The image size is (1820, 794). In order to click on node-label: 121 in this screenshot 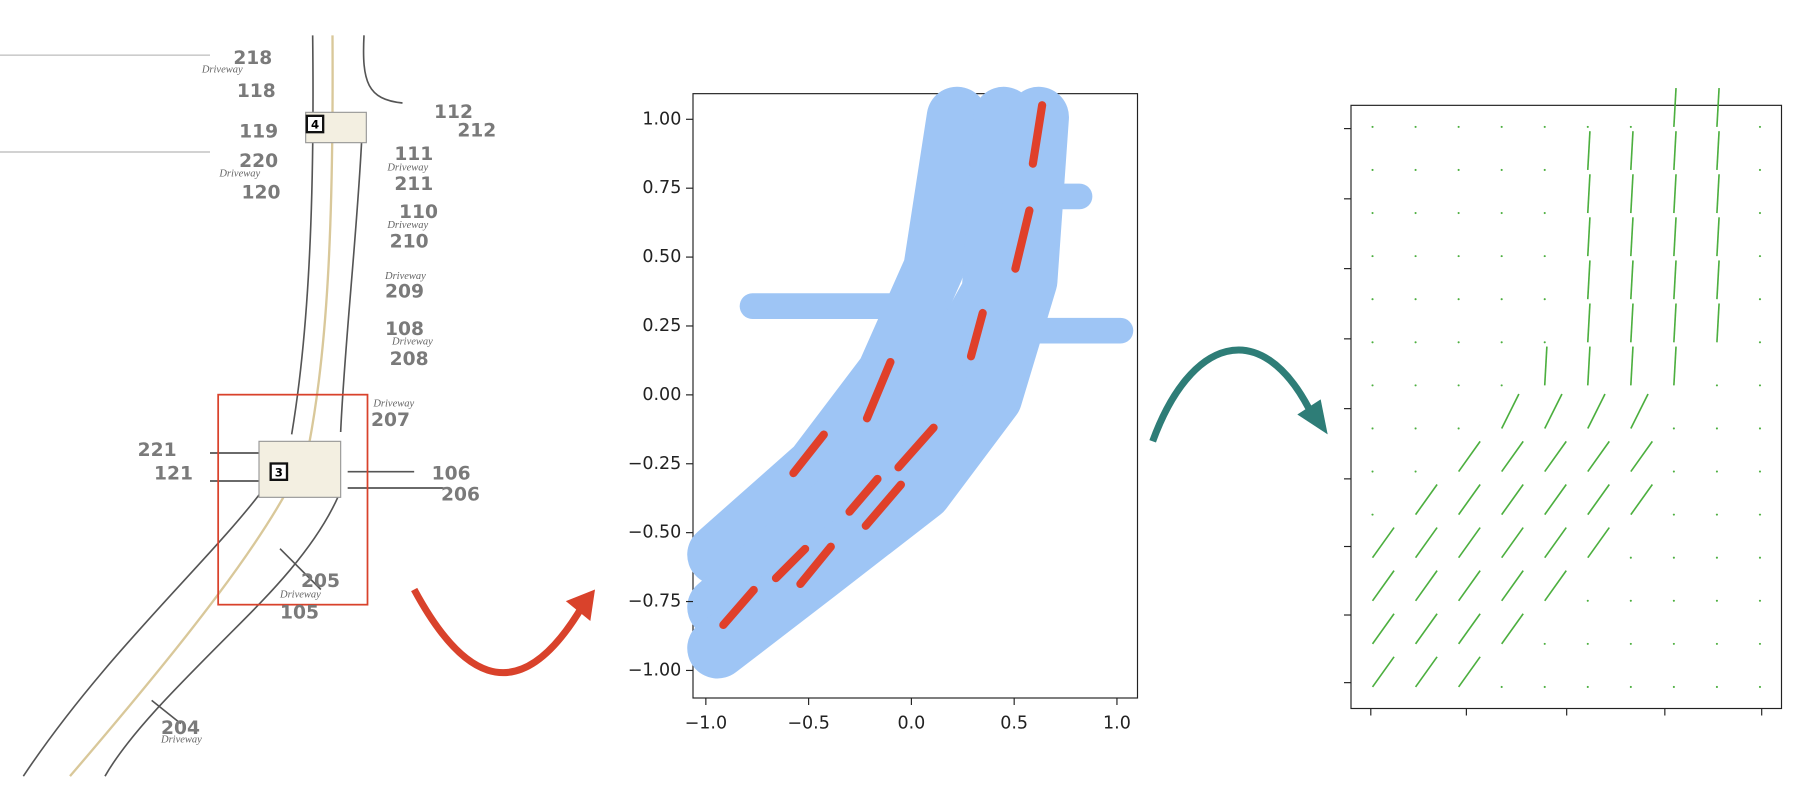, I will do `click(173, 474)`.